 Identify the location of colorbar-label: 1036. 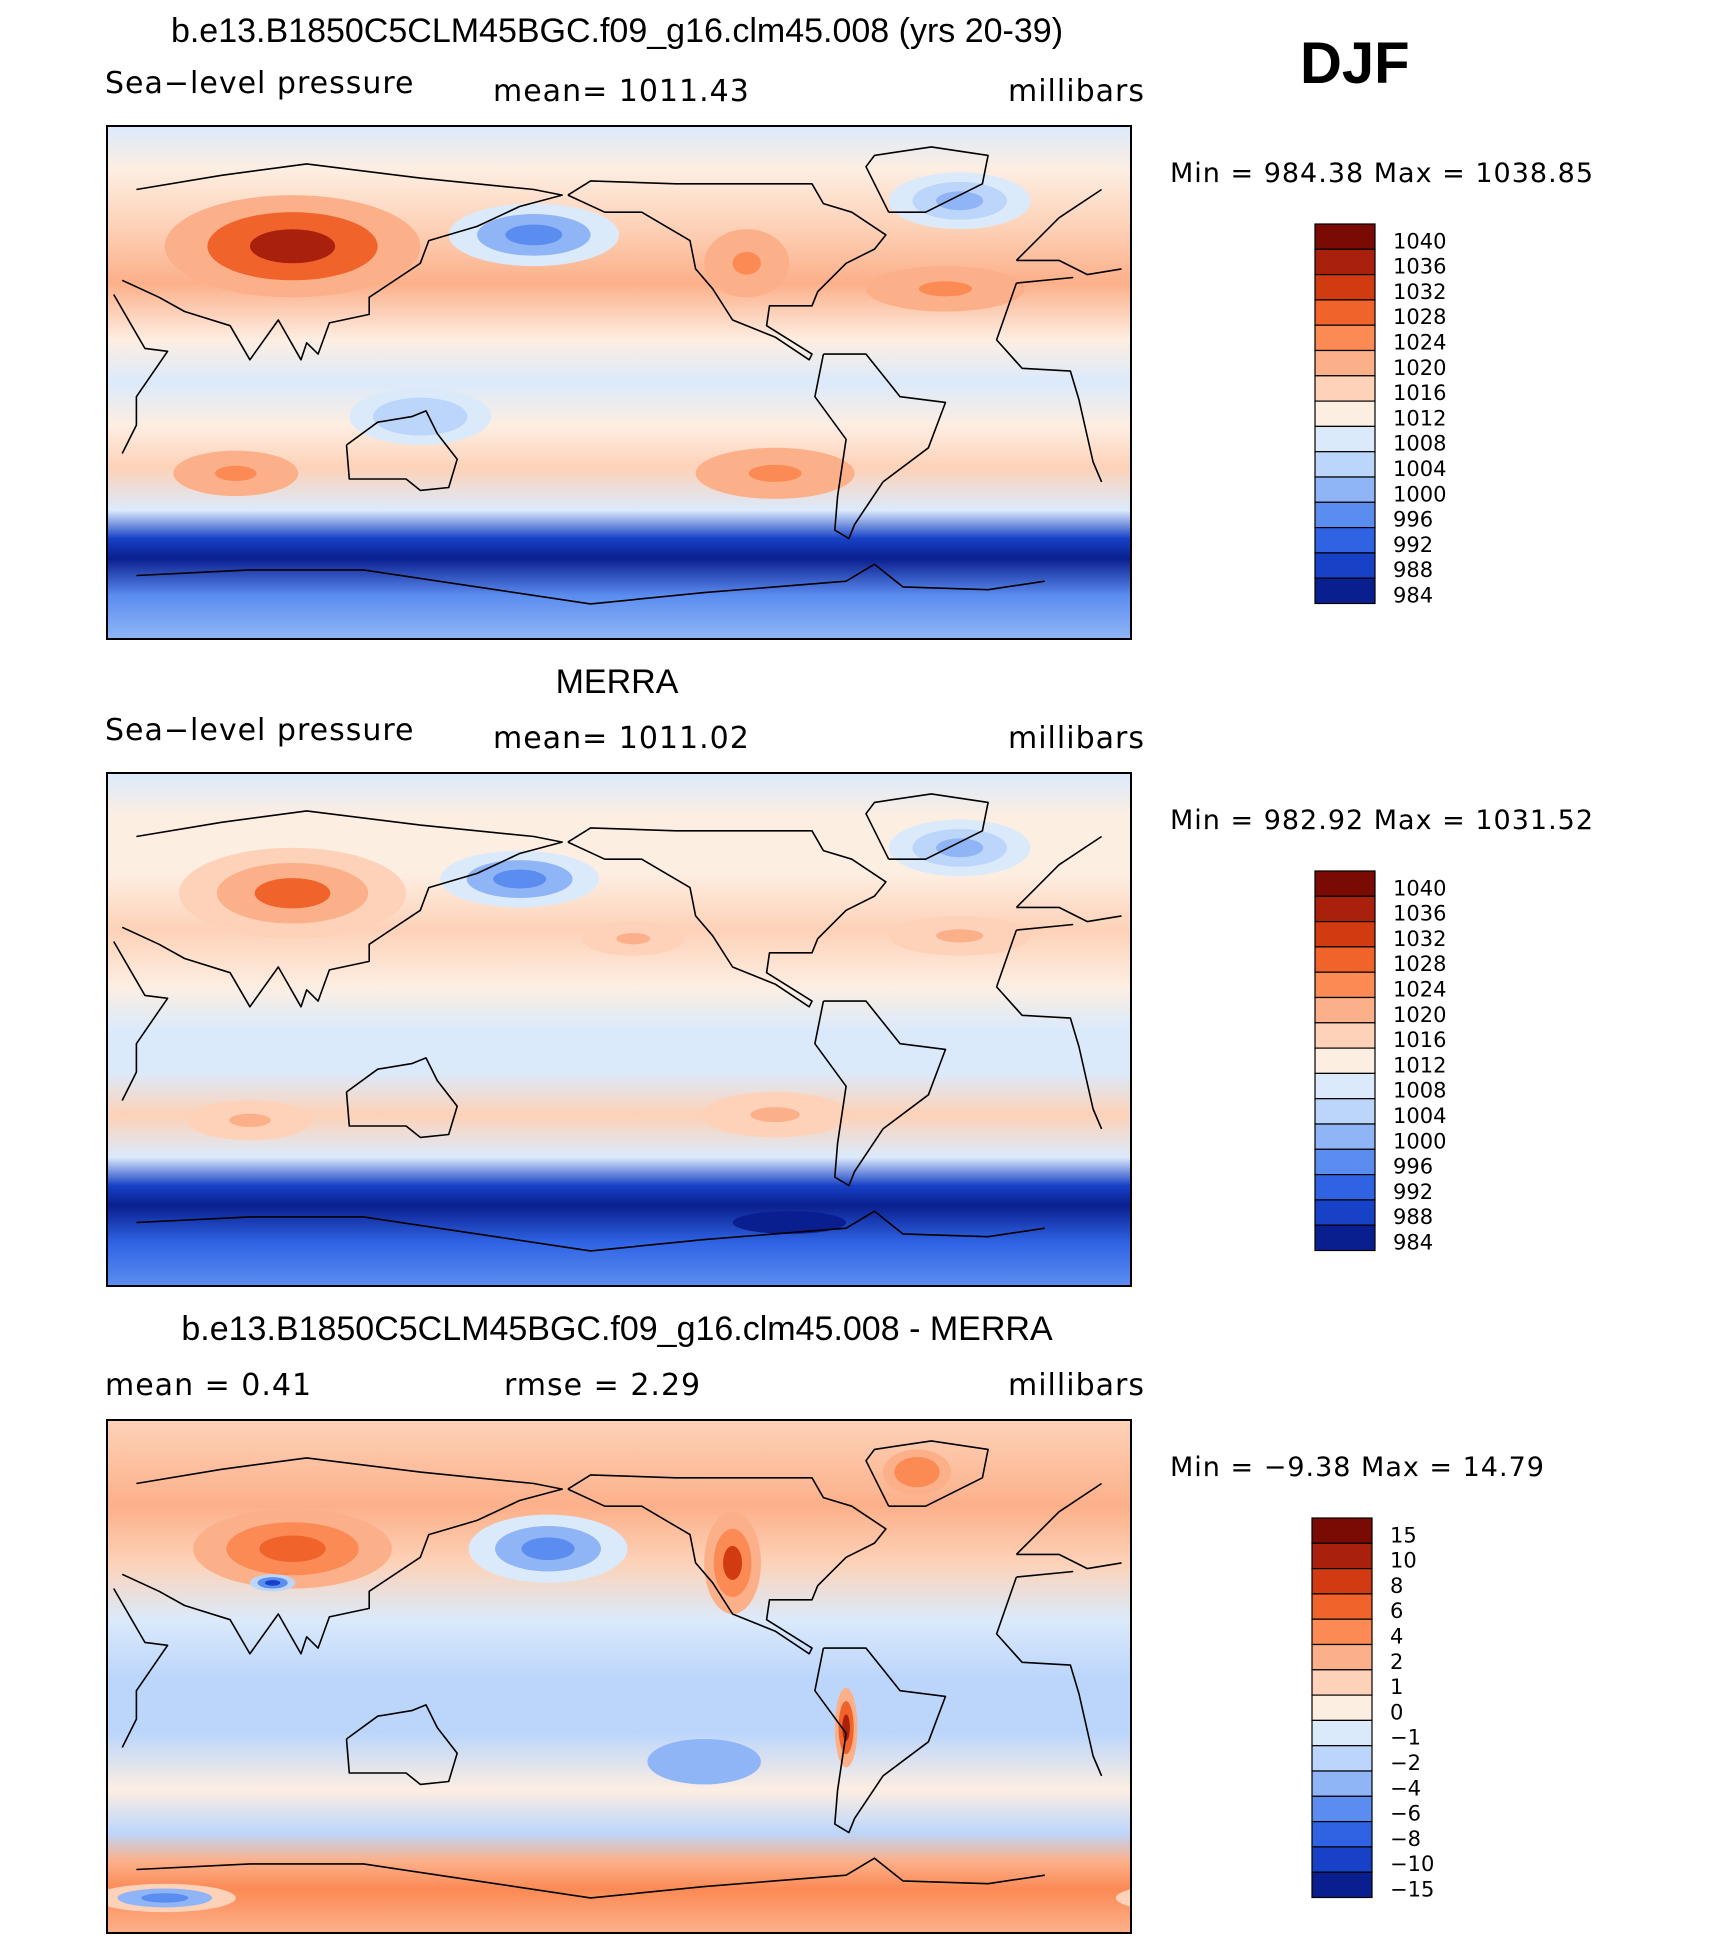
(1419, 914).